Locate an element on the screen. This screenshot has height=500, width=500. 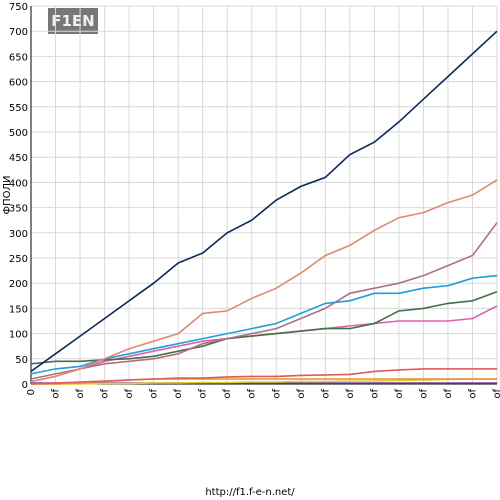
y-tick-label: 550 is located at coordinates (18, 108).